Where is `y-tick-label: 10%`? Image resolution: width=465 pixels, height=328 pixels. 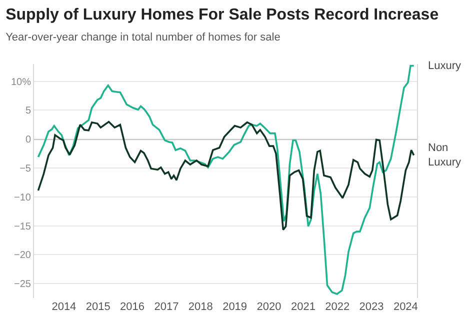
y-tick-label: 10% is located at coordinates (21, 82).